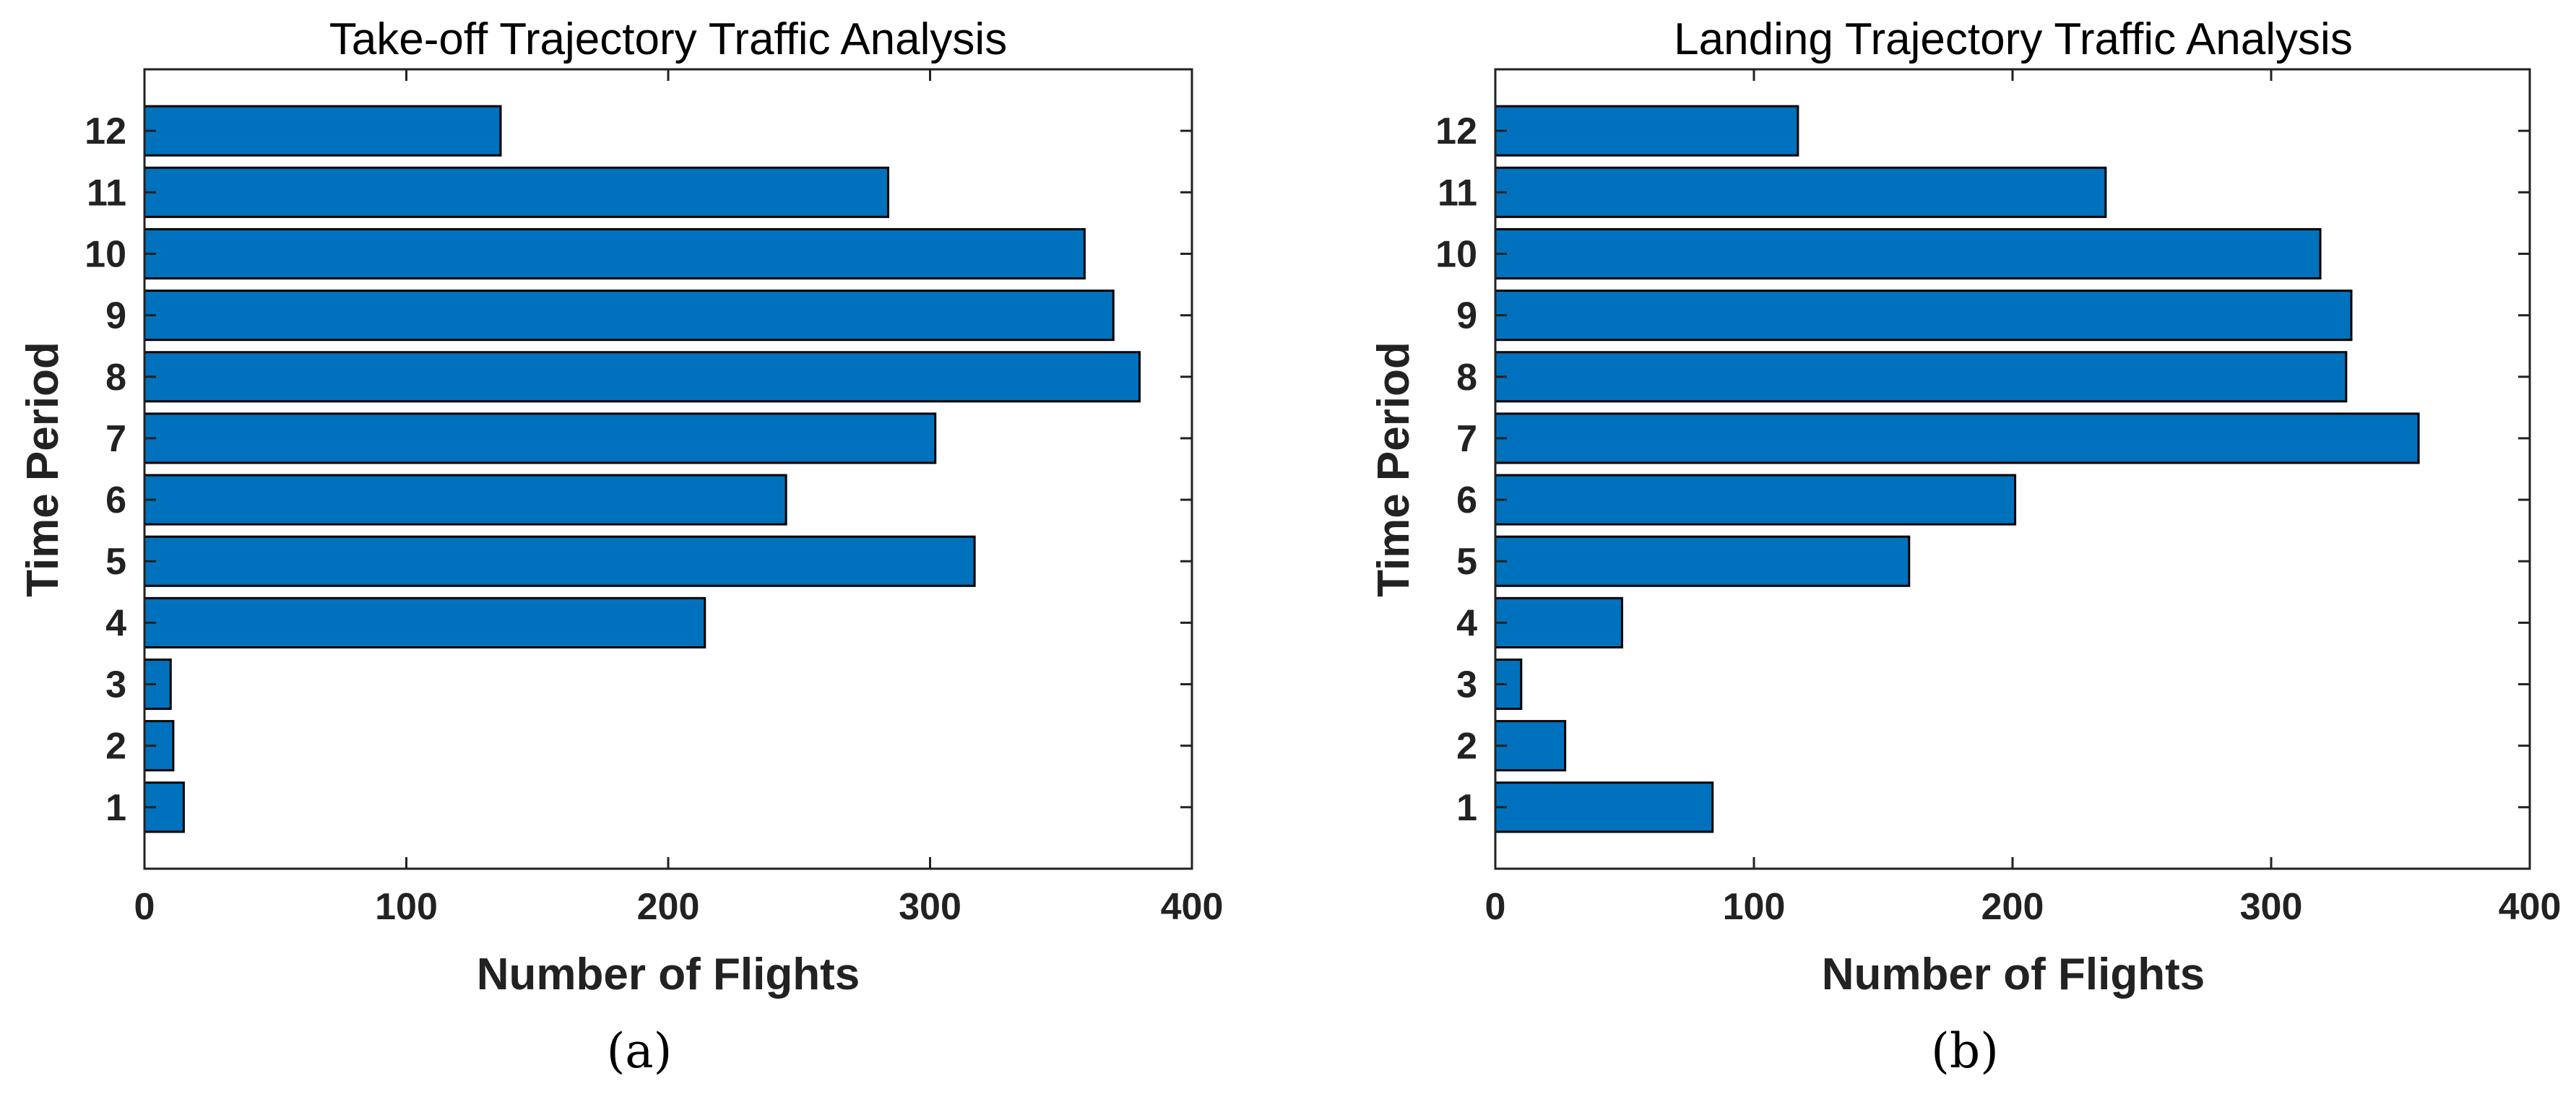 This screenshot has width=2576, height=1094. What do you see at coordinates (640, 1051) in the screenshot?
I see `subfigure-label: (a)` at bounding box center [640, 1051].